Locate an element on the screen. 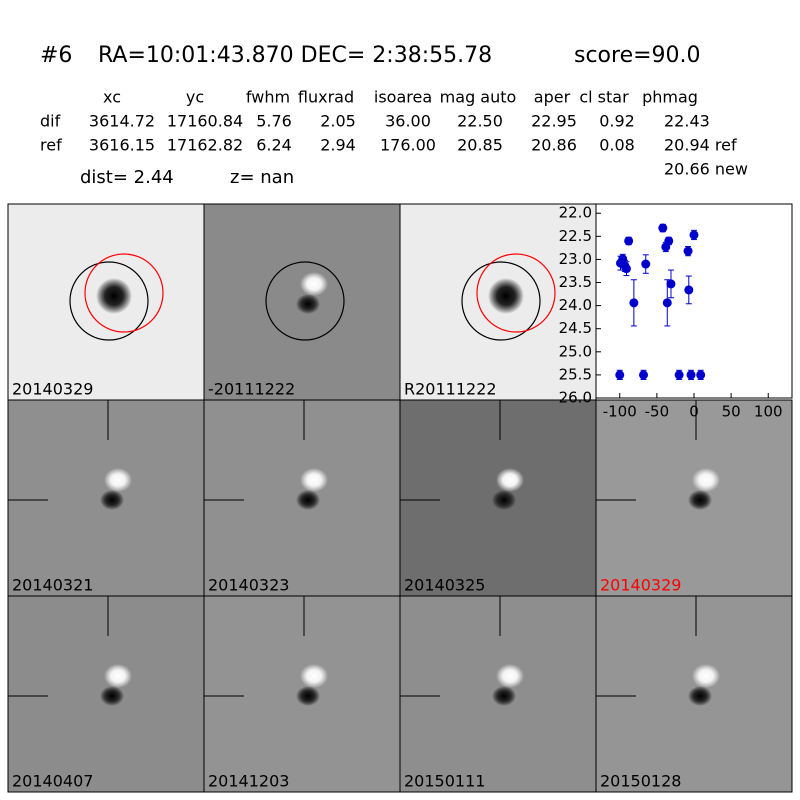 This screenshot has height=800, width=800. stamp-label: -20111222 is located at coordinates (251, 389).